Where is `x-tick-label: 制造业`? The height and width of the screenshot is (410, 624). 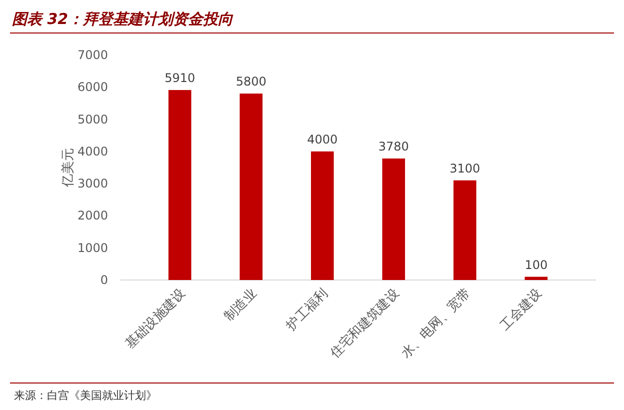
x-tick-label: 制造业 is located at coordinates (241, 305).